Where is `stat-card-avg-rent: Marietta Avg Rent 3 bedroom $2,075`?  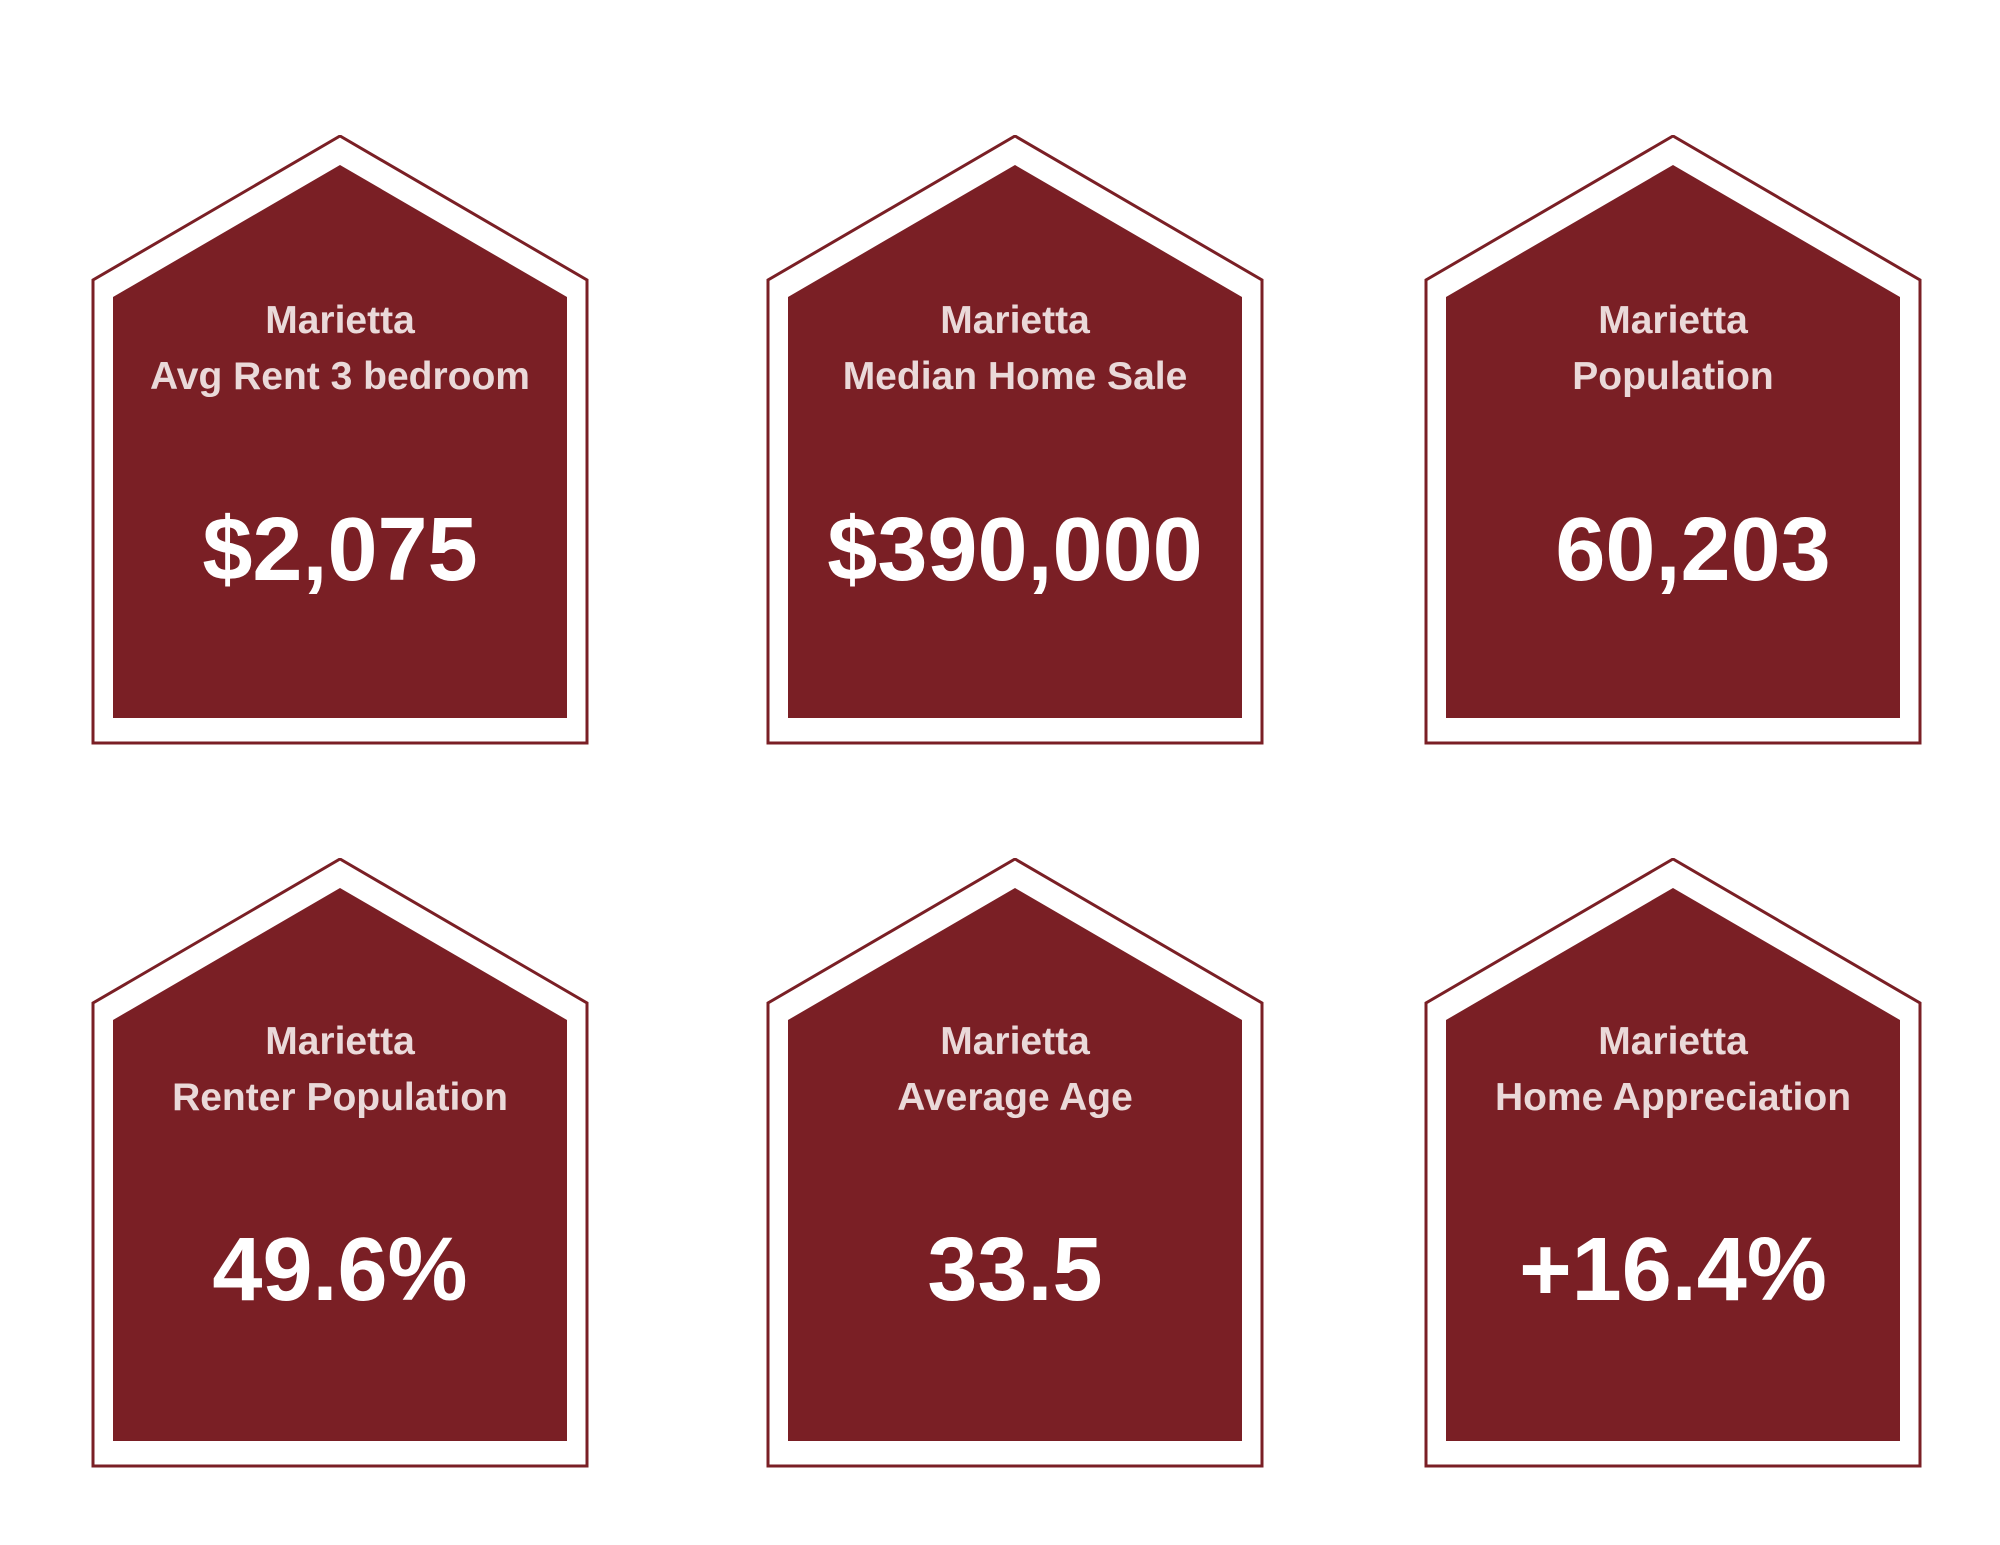
stat-card-avg-rent: Marietta Avg Rent 3 bedroom $2,075 is located at coordinates (340, 440).